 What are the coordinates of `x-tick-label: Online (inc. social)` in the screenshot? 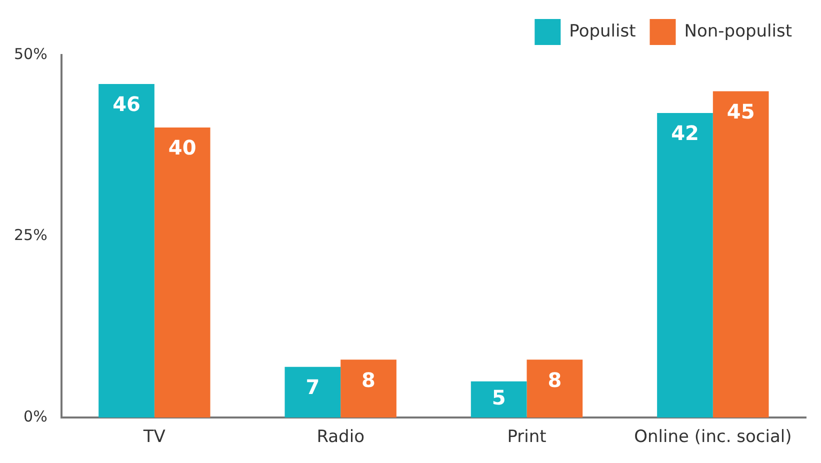 It's located at (713, 437).